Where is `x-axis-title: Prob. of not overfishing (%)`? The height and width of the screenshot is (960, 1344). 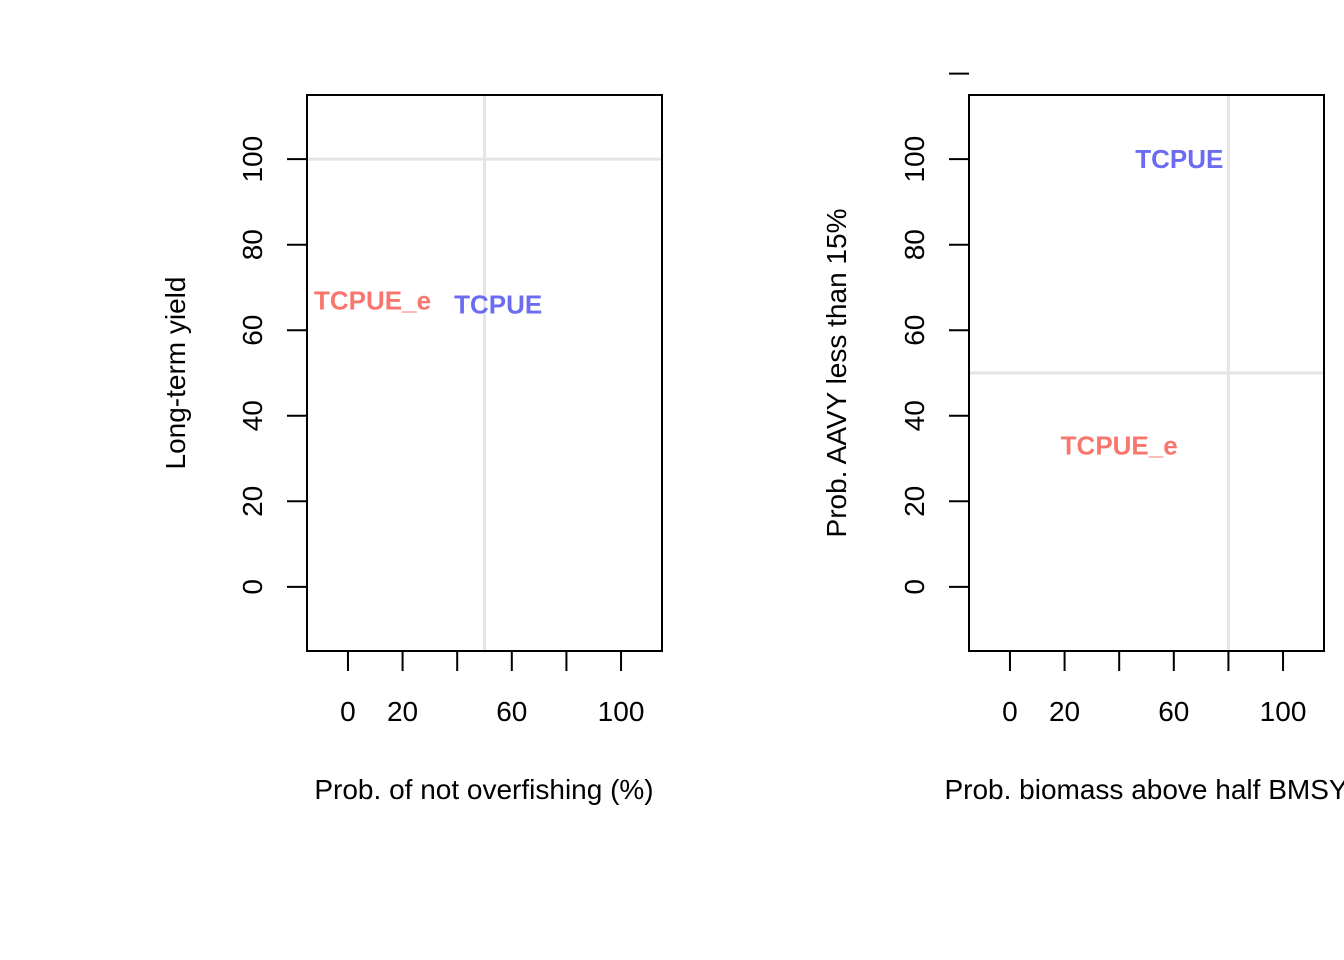 x-axis-title: Prob. of not overfishing (%) is located at coordinates (483, 789).